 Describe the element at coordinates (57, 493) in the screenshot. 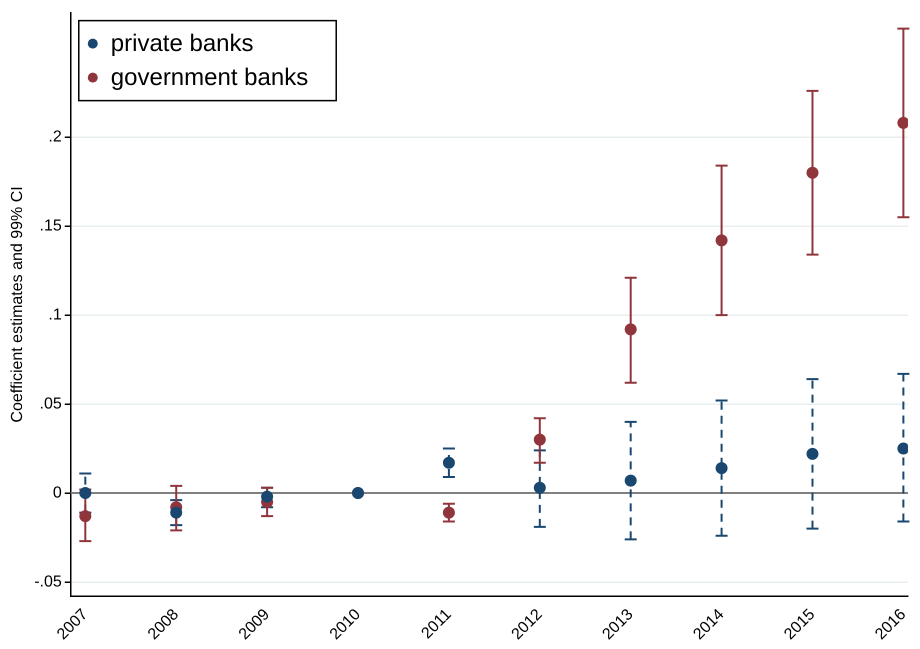

I see `y-tick-label: 0` at that location.